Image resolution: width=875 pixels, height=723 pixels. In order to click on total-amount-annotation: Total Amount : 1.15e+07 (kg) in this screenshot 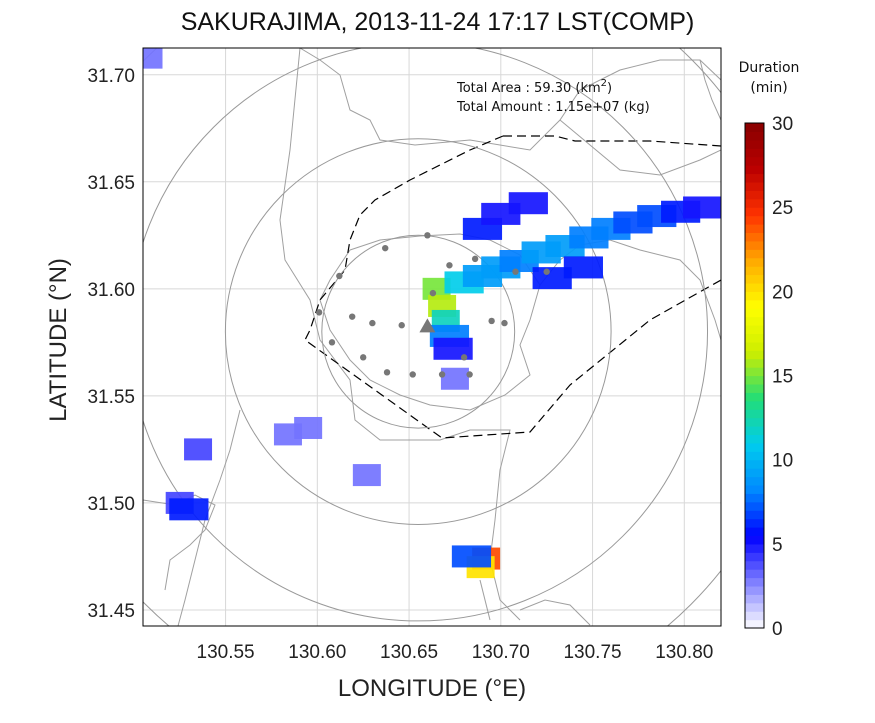, I will do `click(553, 107)`.